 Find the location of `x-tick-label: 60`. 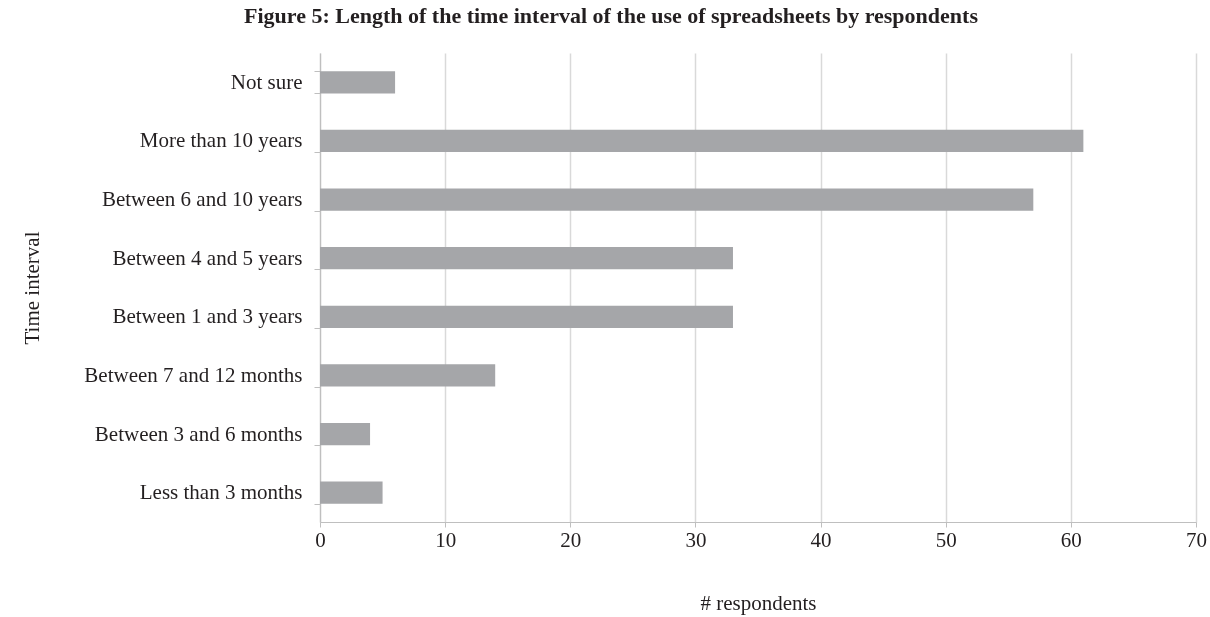

x-tick-label: 60 is located at coordinates (1071, 539).